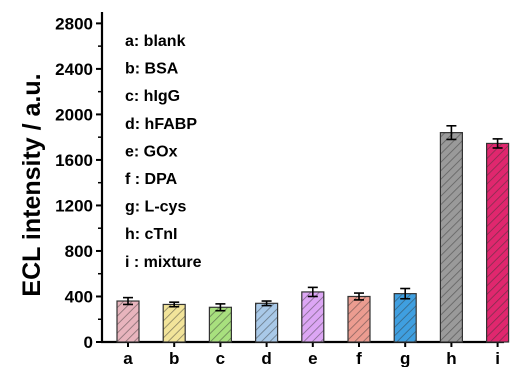 Image resolution: width=515 pixels, height=367 pixels. I want to click on error-bar-d, so click(266, 303).